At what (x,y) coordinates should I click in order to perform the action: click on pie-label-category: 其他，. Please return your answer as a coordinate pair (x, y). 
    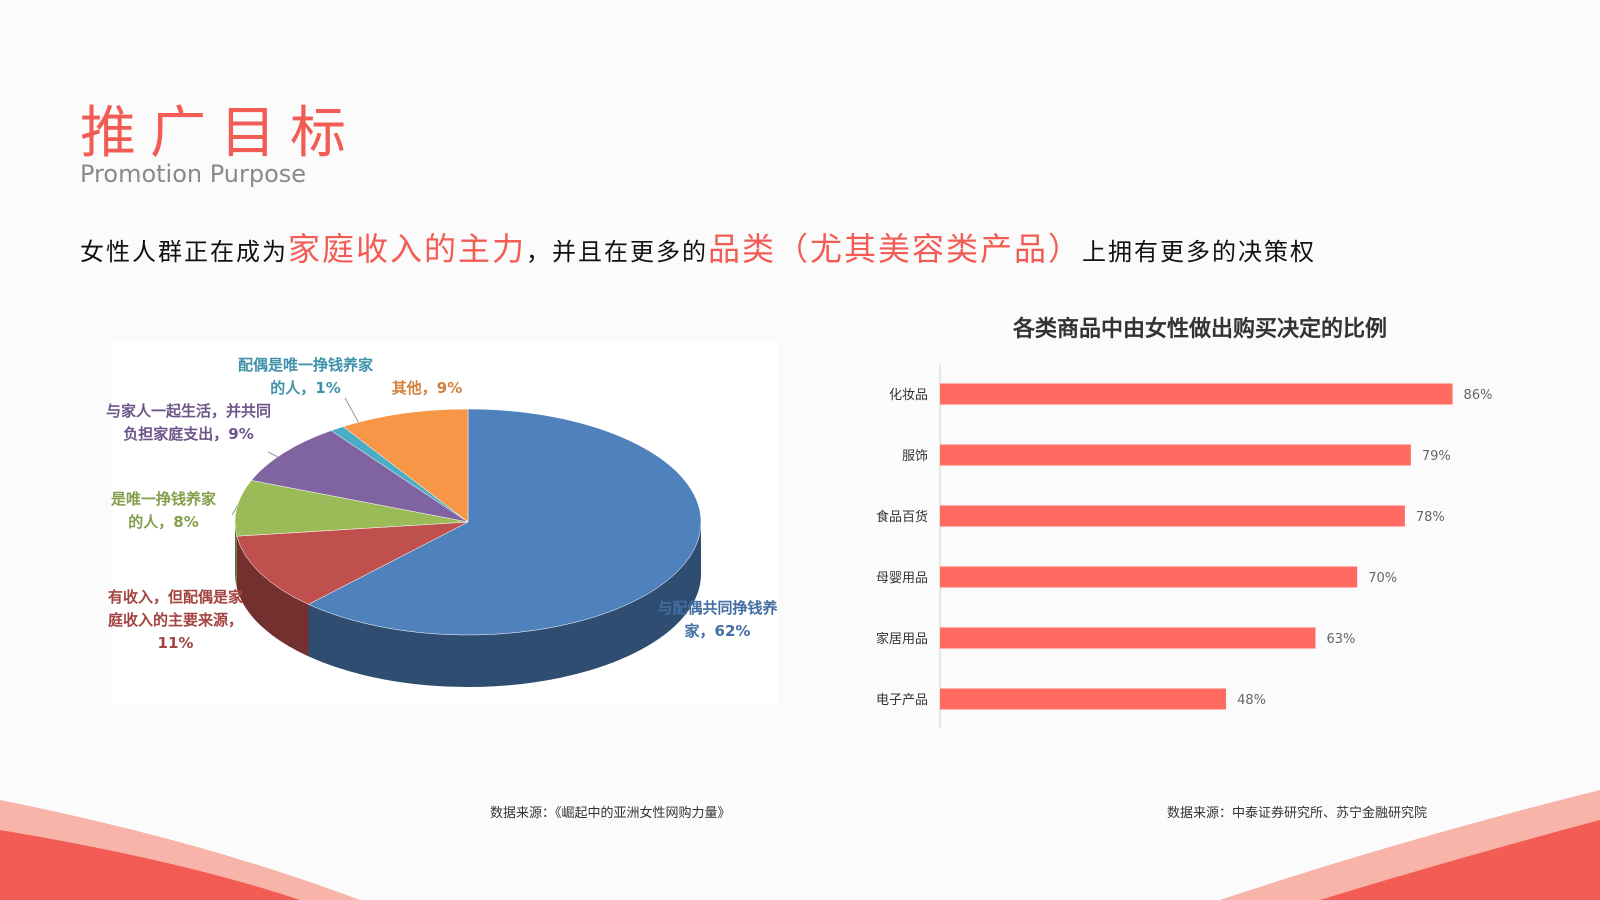
    Looking at the image, I should click on (414, 388).